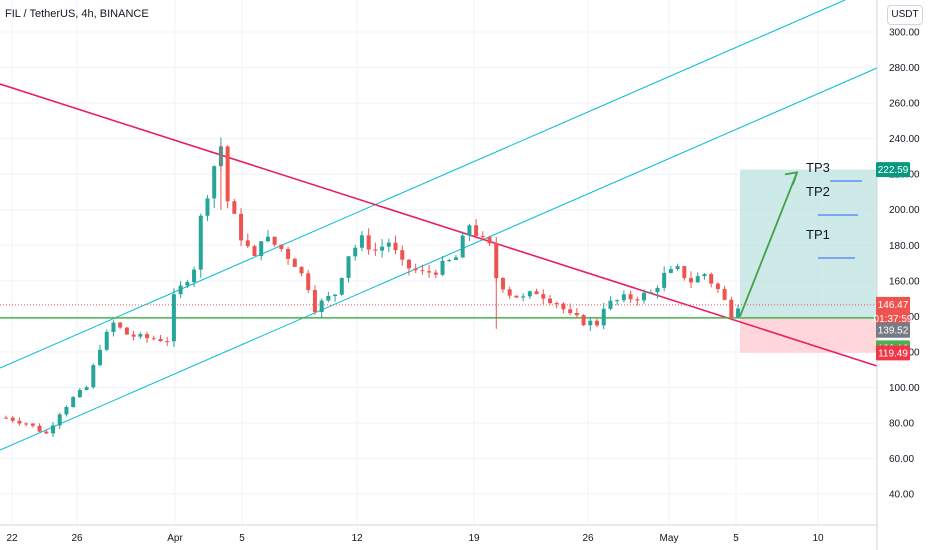 The width and height of the screenshot is (932, 550). Describe the element at coordinates (904, 33) in the screenshot. I see `y-tick-label: 300.00` at that location.